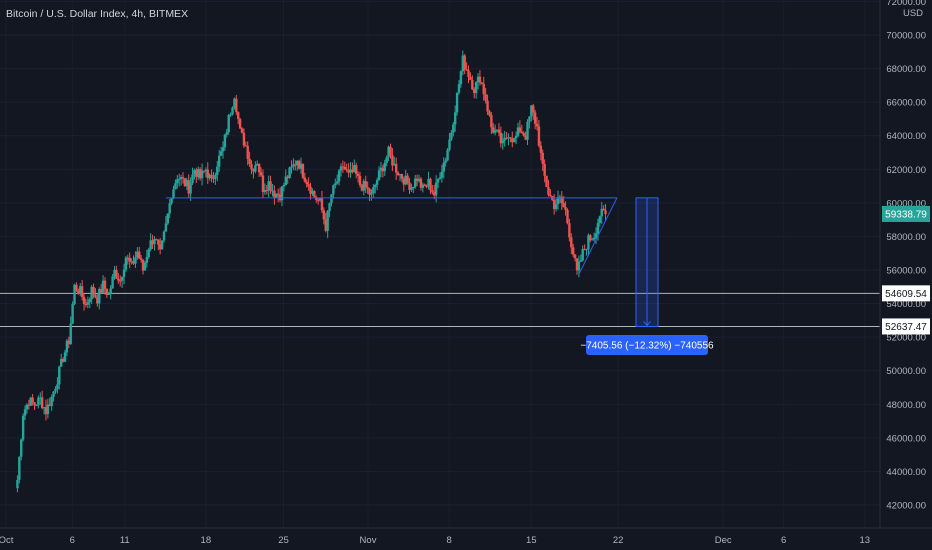 The width and height of the screenshot is (932, 550). Describe the element at coordinates (283, 540) in the screenshot. I see `x-tick-label: 25` at that location.